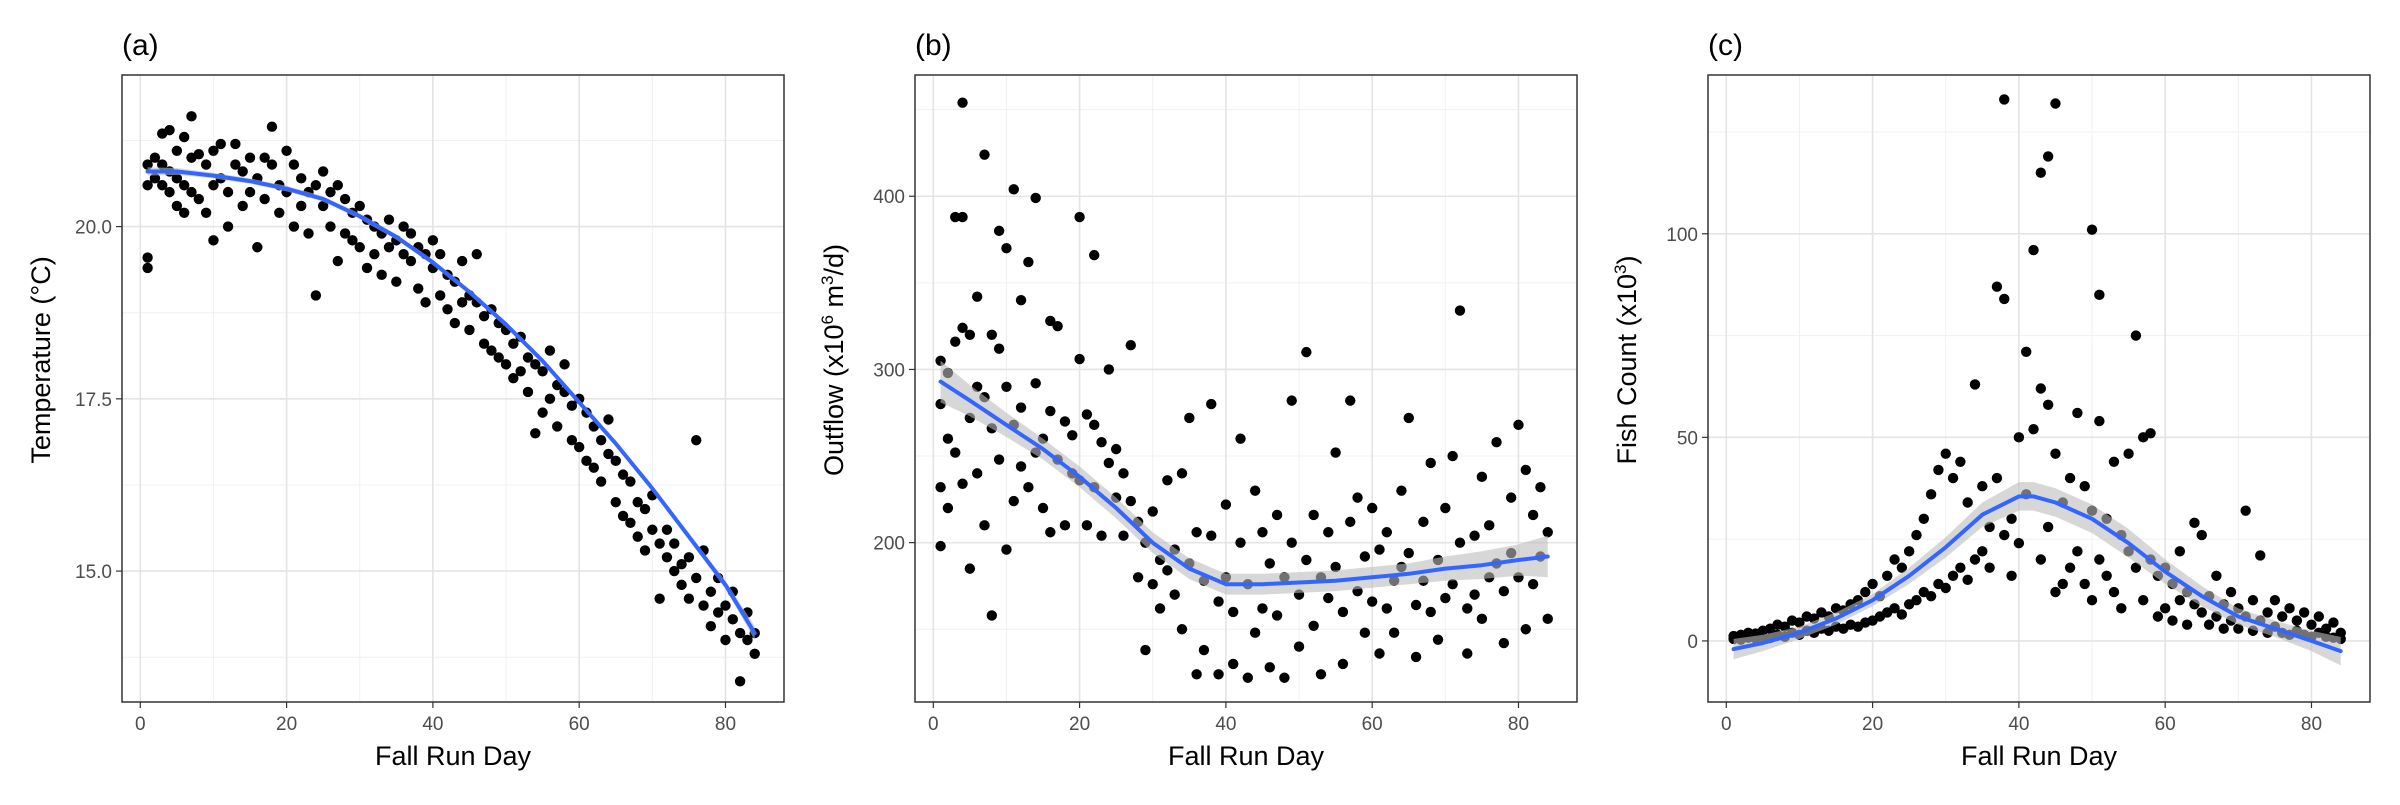  What do you see at coordinates (1627, 369) in the screenshot?
I see `panel-c-ylabel-pre: Fish Count (x10` at bounding box center [1627, 369].